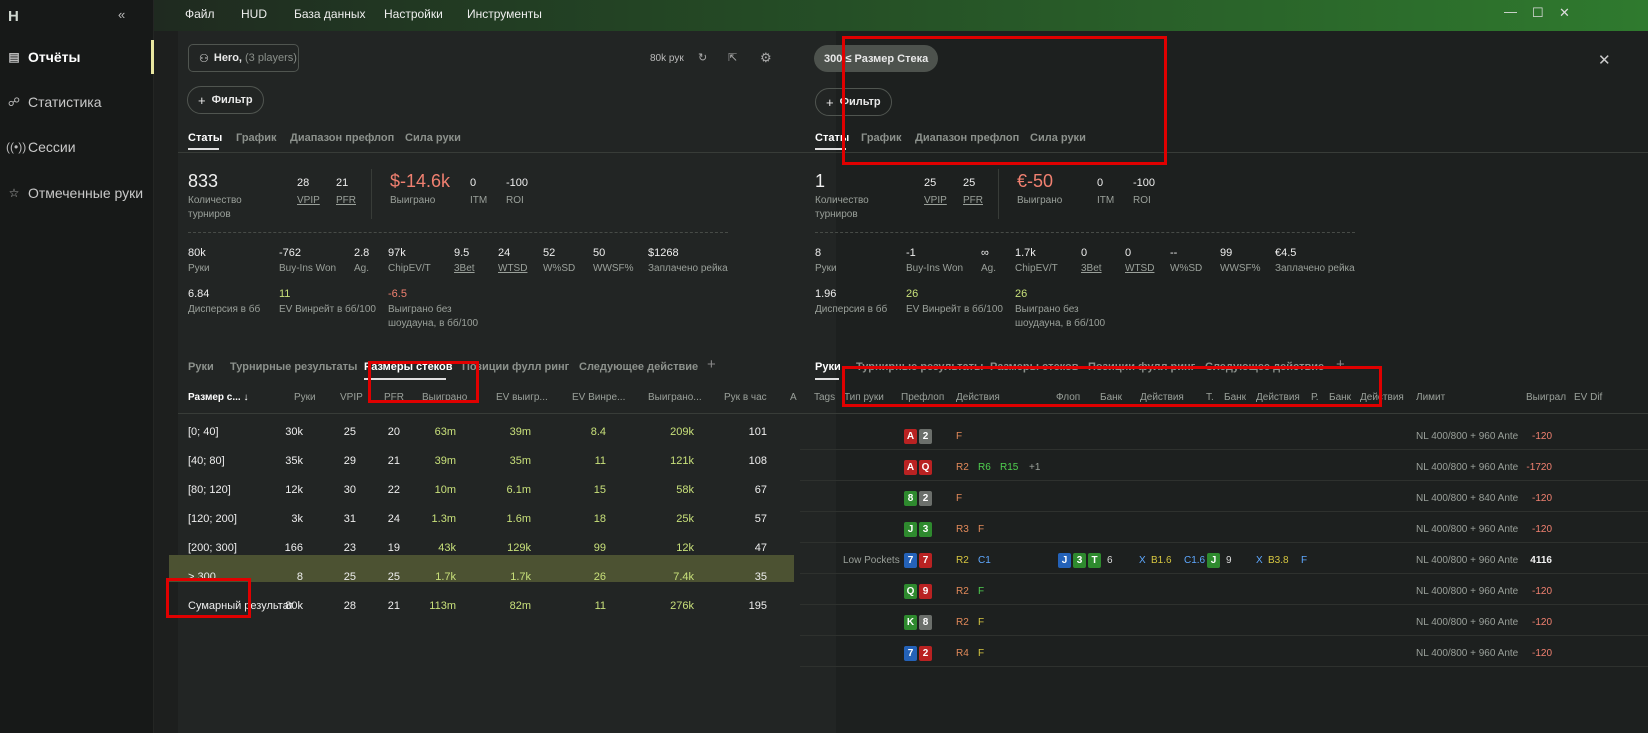 This screenshot has width=1648, height=733. What do you see at coordinates (520, 606) in the screenshot?
I see `total-row-cell: 82m` at bounding box center [520, 606].